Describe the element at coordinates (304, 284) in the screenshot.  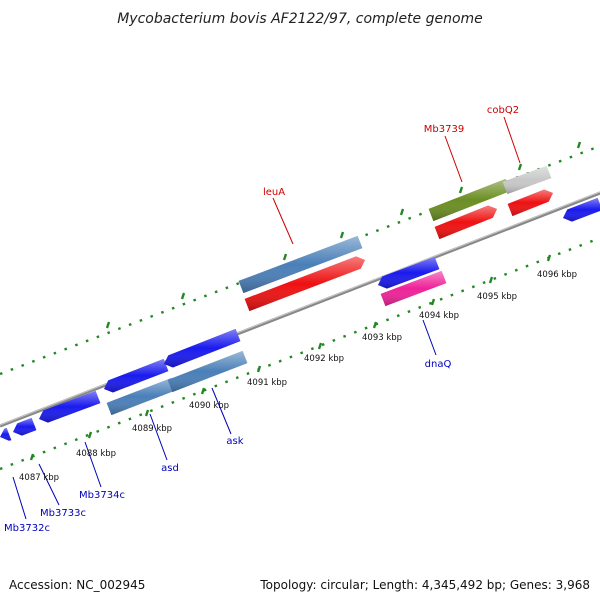
I see `feature-red-leuA-shading` at that location.